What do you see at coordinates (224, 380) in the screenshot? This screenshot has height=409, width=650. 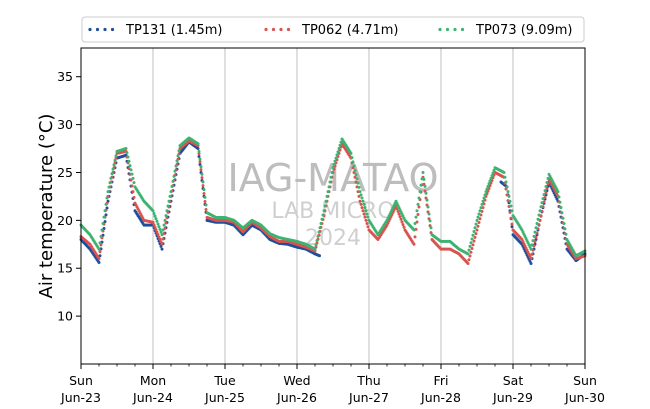 I see `x-tick-label-day: Tue` at bounding box center [224, 380].